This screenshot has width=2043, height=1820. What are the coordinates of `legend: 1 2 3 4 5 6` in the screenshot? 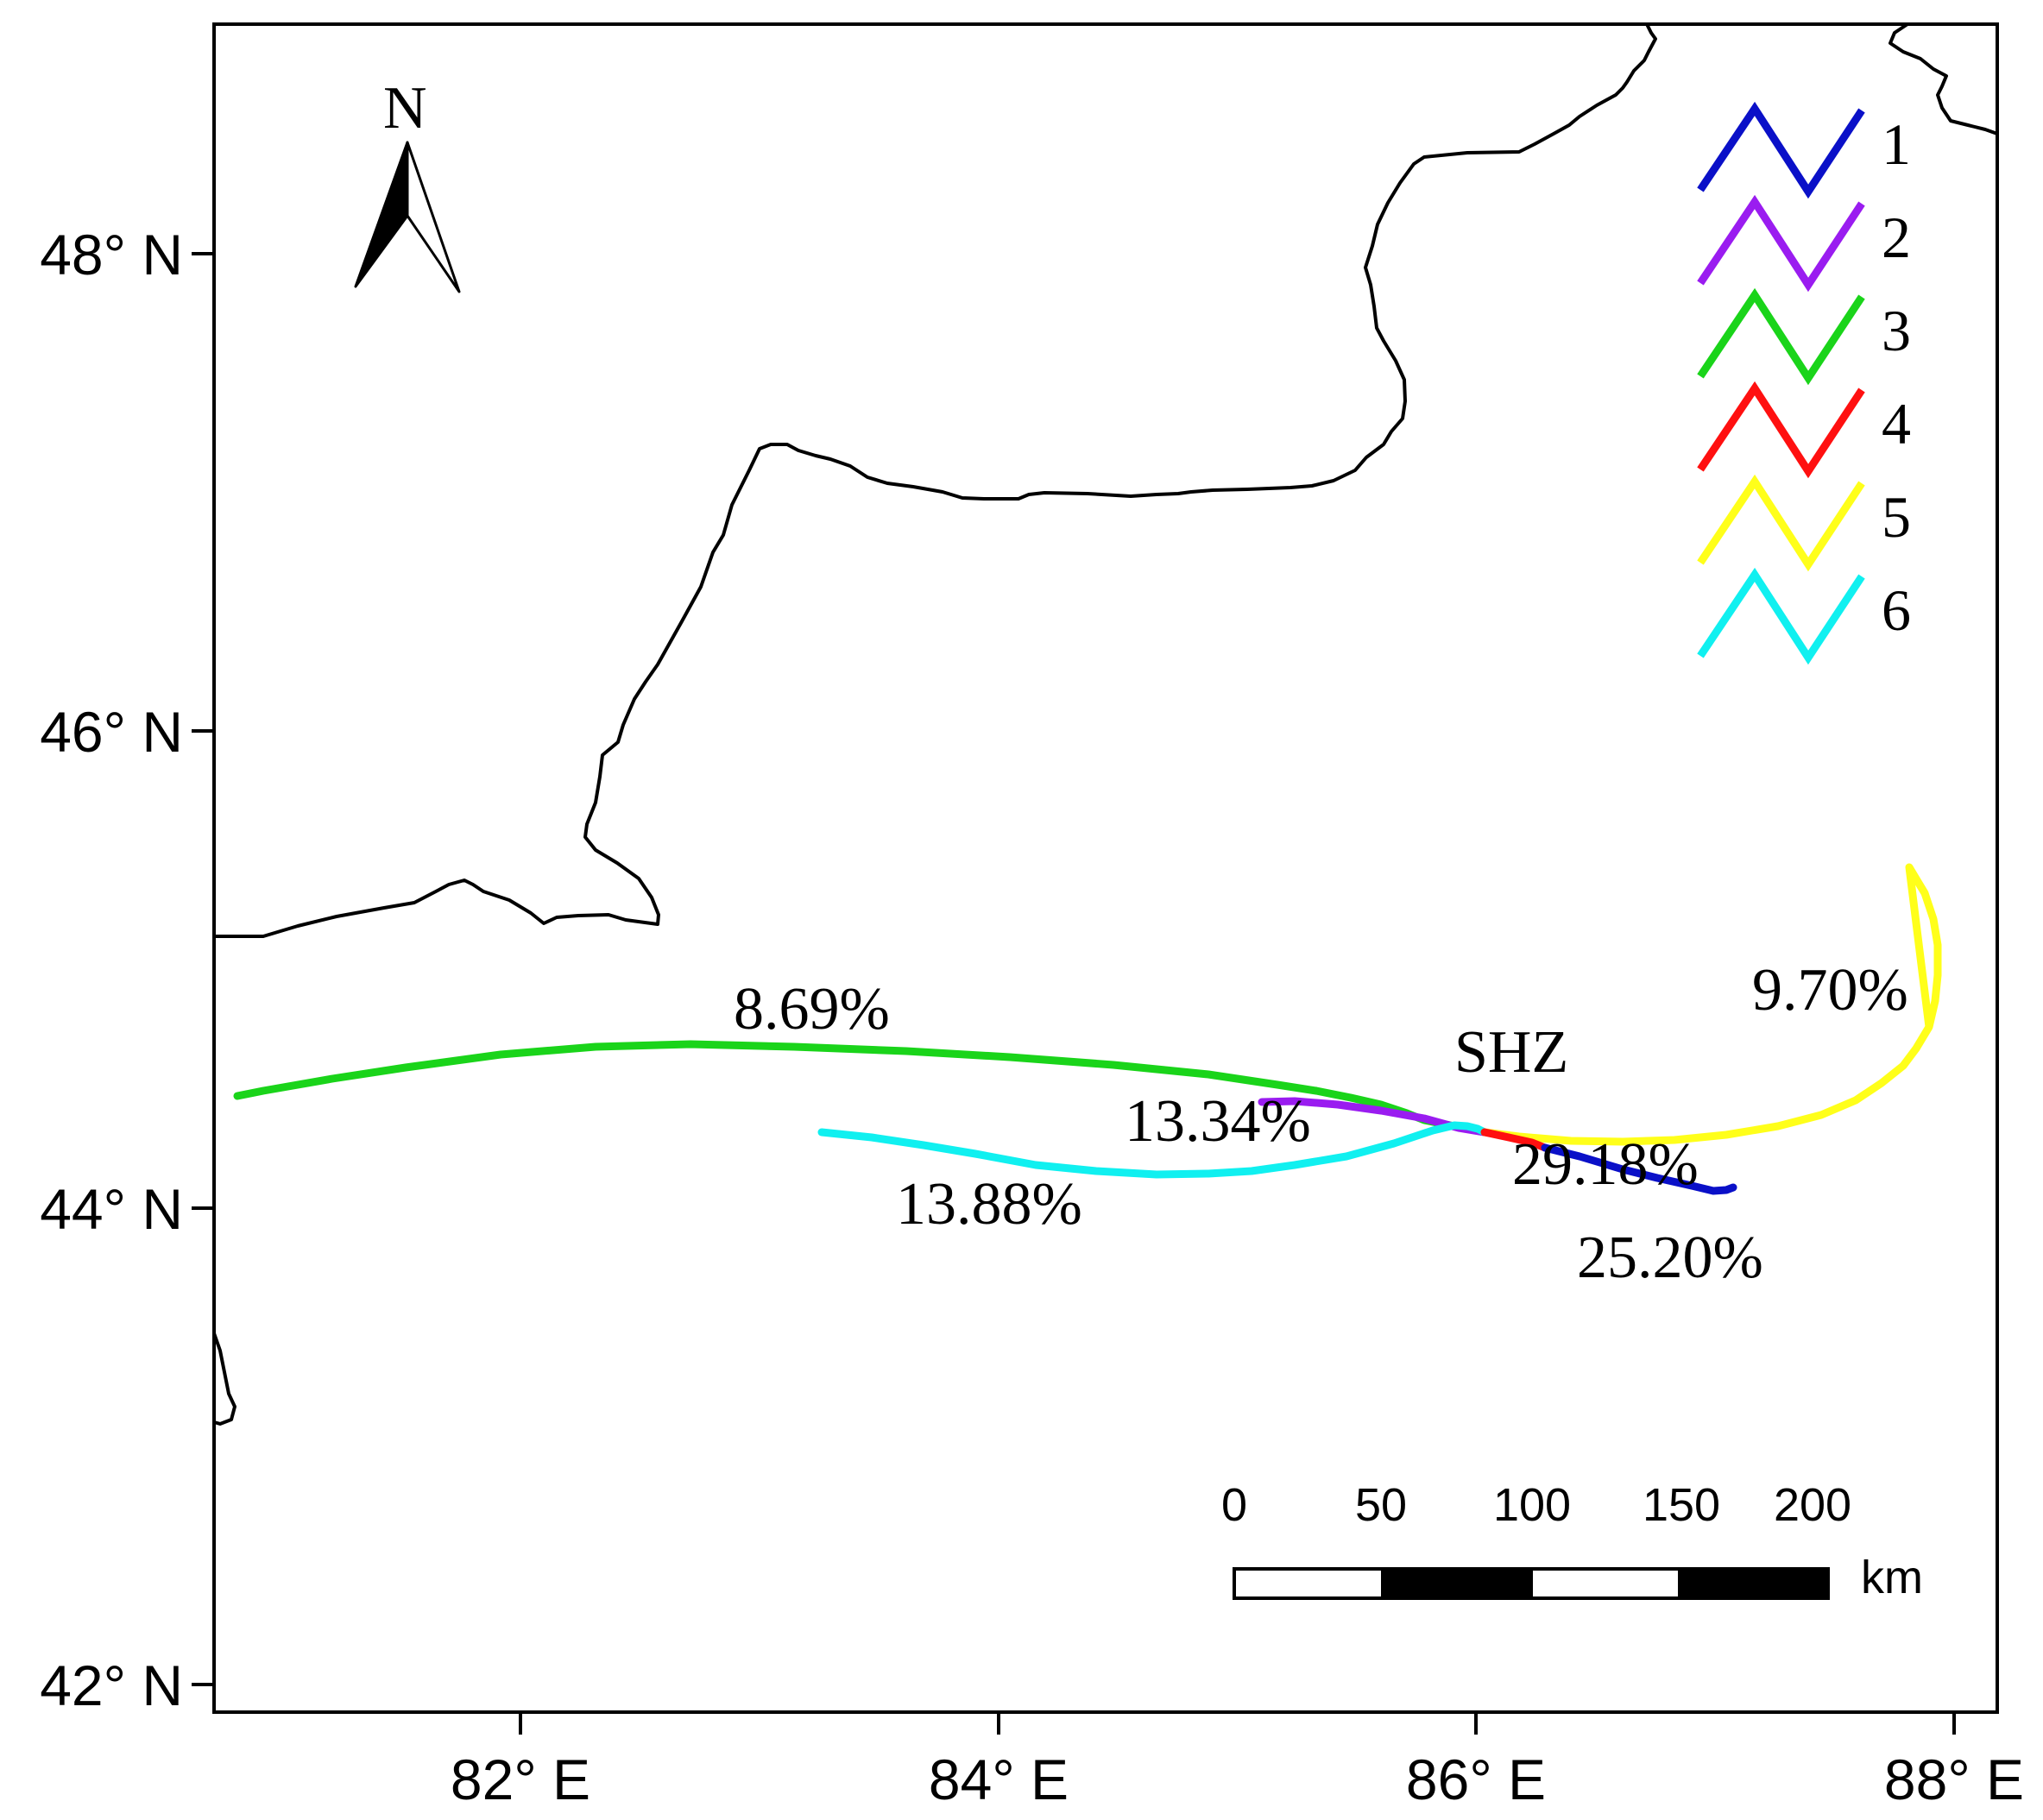 It's located at (1804, 383).